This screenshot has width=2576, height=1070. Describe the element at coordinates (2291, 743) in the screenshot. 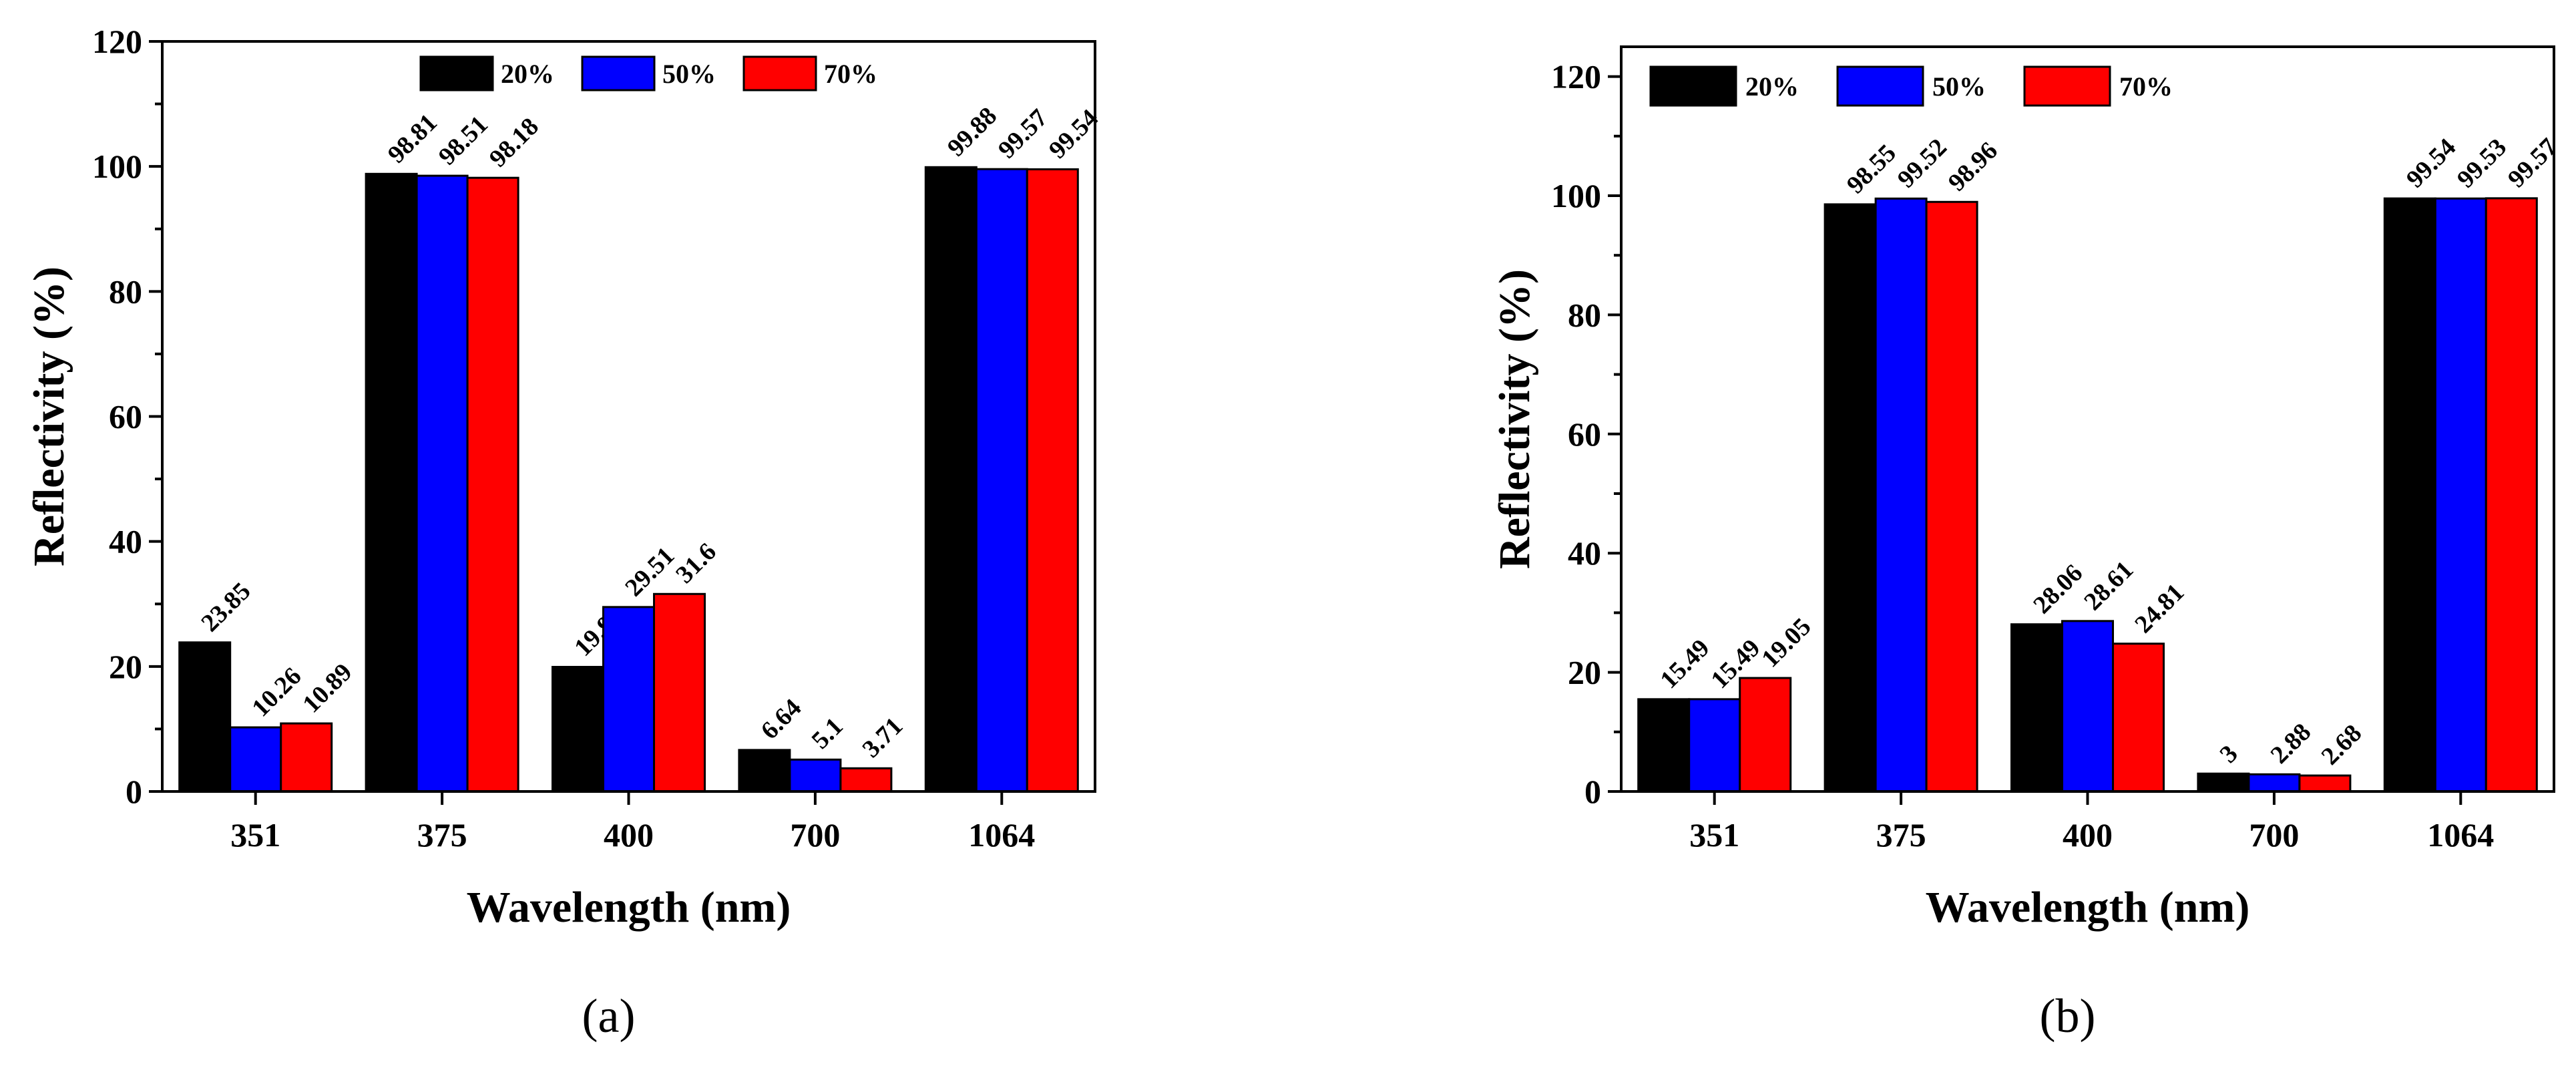

I see `data-label: 2.88` at that location.